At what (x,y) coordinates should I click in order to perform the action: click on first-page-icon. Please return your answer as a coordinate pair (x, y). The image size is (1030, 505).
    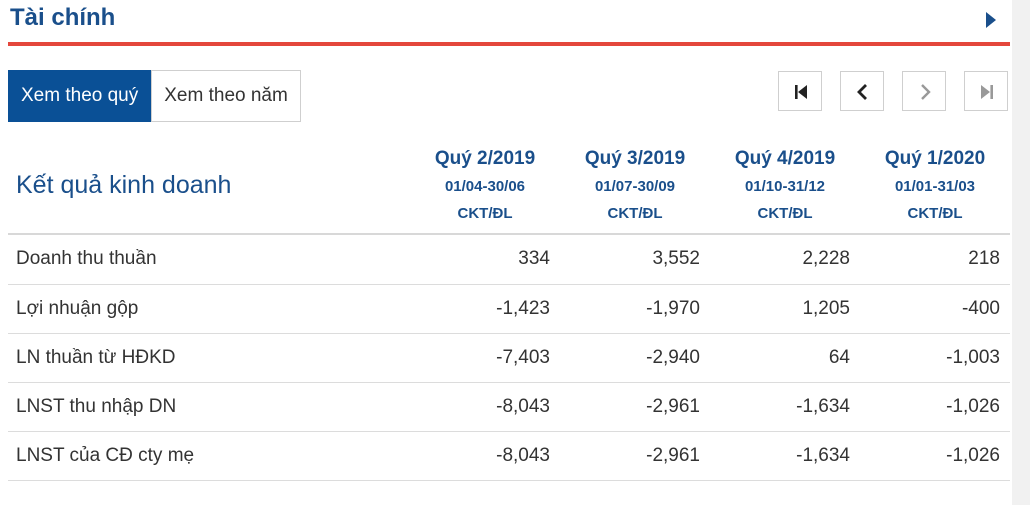
    Looking at the image, I should click on (801, 92).